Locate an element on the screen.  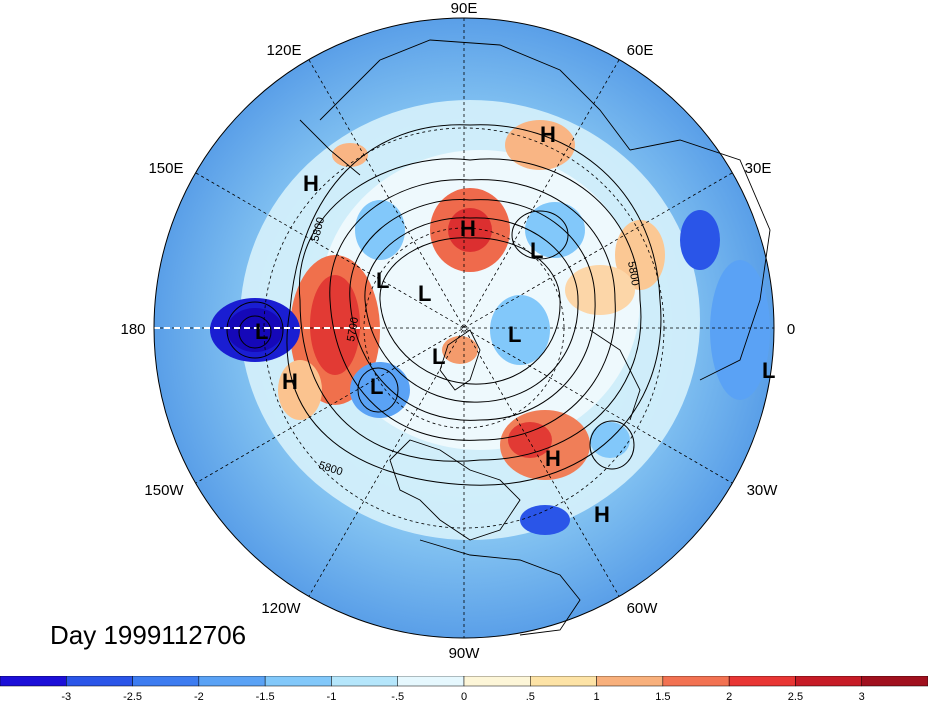
contour-label: 5700 is located at coordinates (353, 329).